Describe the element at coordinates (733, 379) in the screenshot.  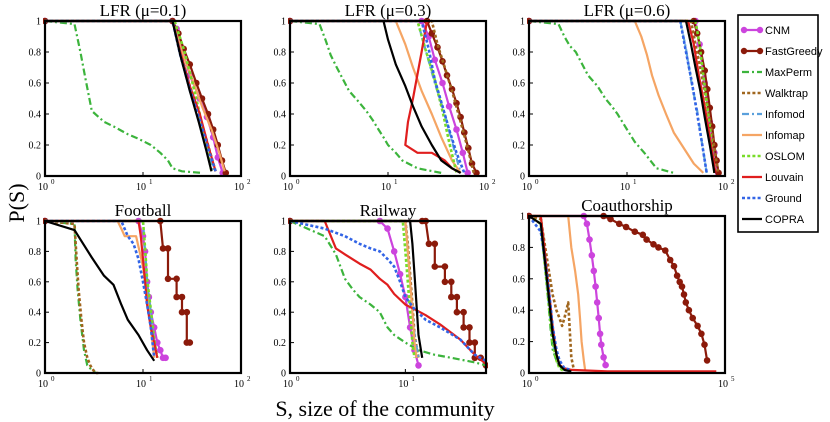
I see `x-tick-exponent: 5` at that location.